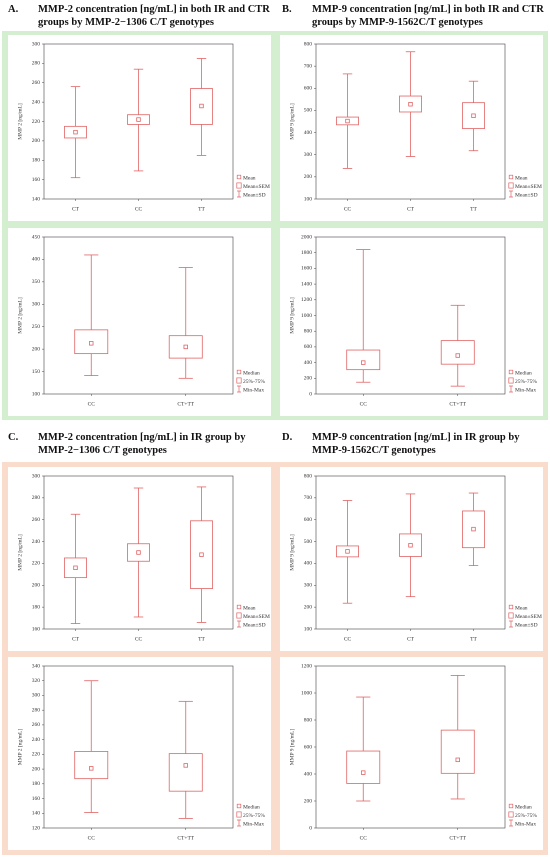 Image resolution: width=550 pixels, height=857 pixels. What do you see at coordinates (411, 639) in the screenshot?
I see `x-tick-label: CT` at bounding box center [411, 639].